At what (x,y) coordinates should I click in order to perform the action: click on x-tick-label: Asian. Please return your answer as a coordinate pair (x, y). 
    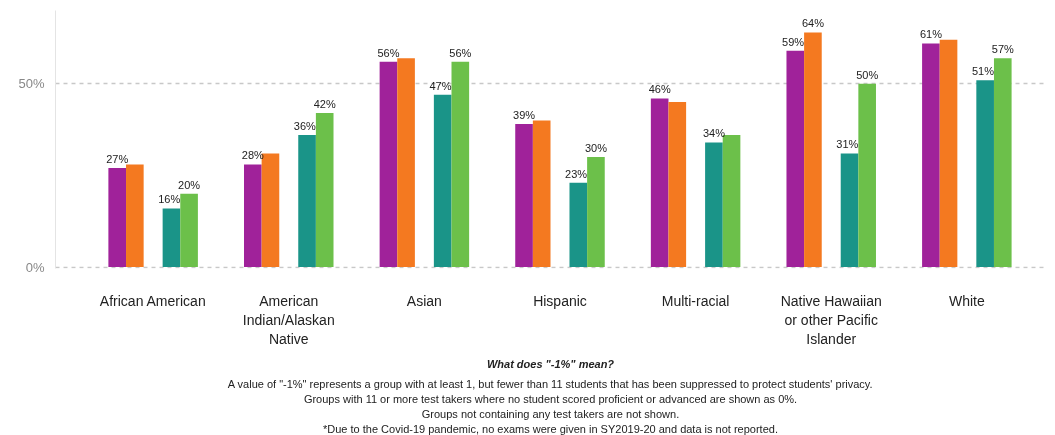
    Looking at the image, I should click on (424, 300).